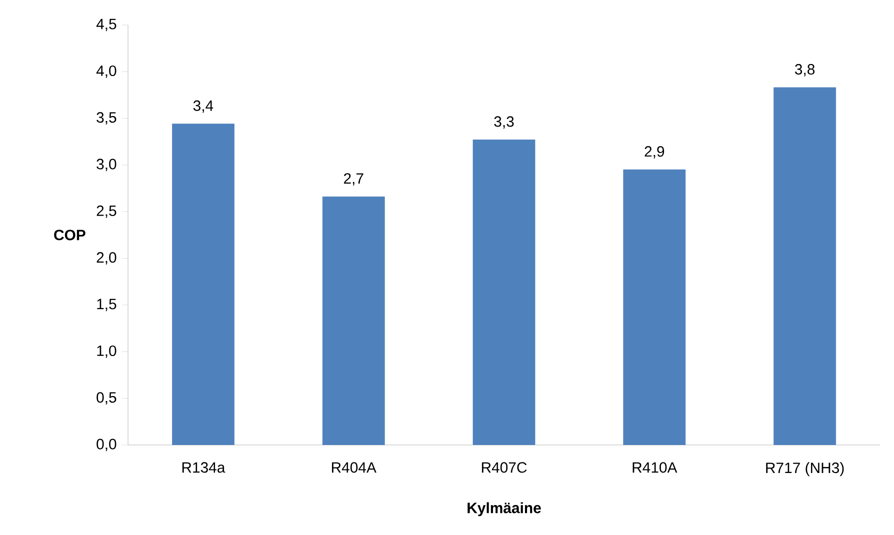  I want to click on data-label: 3,3, so click(504, 122).